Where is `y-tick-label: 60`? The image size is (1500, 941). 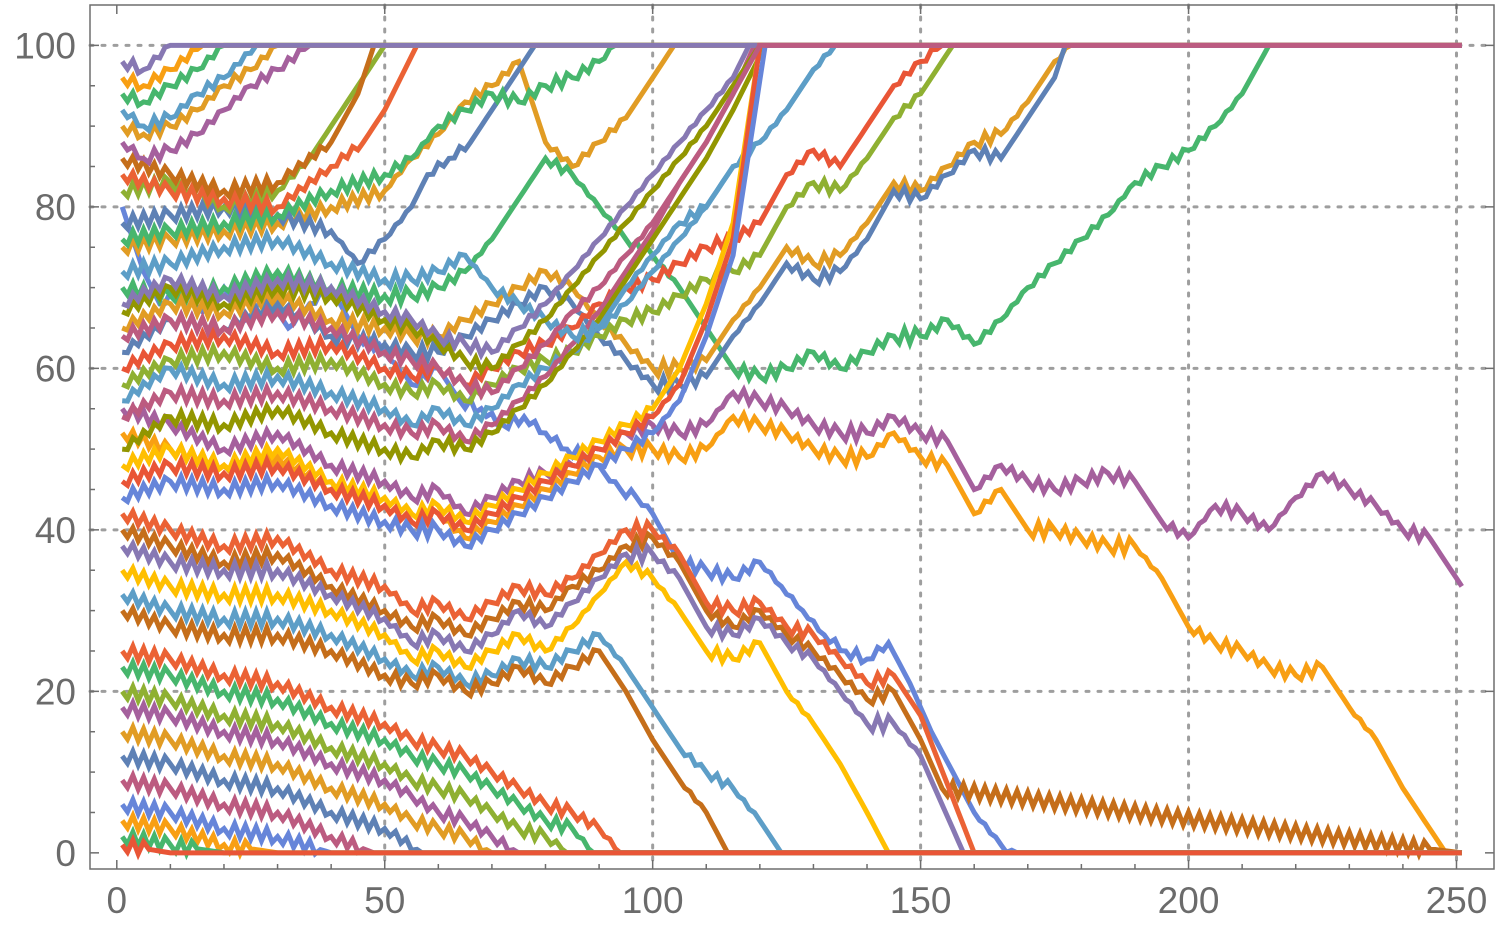 y-tick-label: 60 is located at coordinates (55, 368).